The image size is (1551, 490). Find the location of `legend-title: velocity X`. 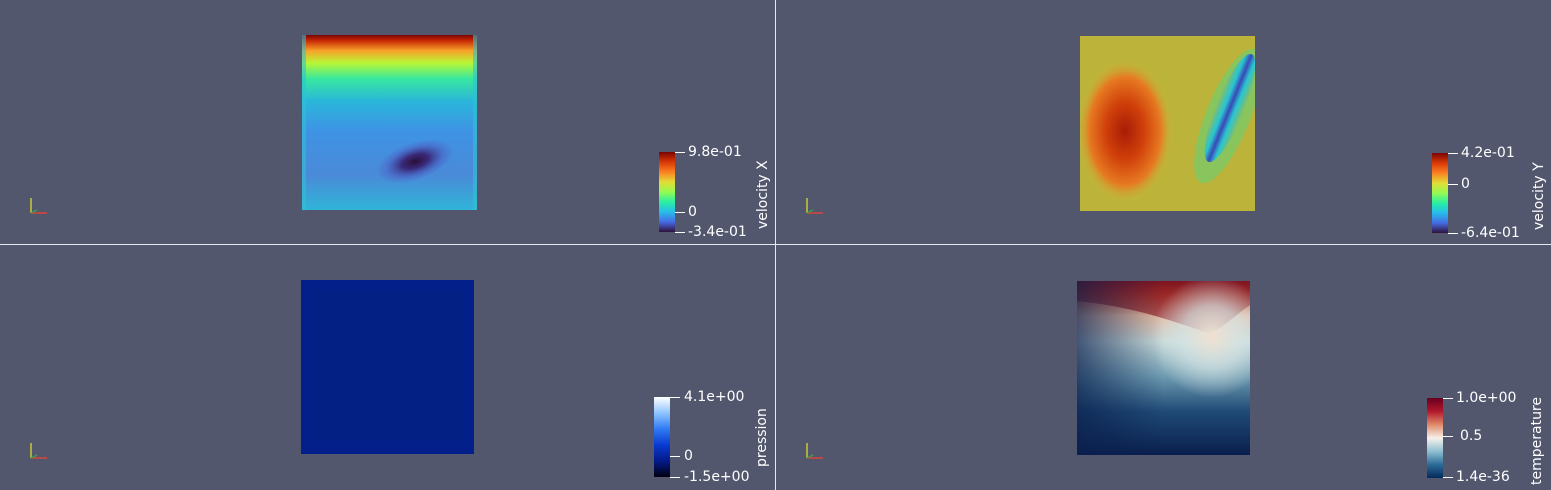

legend-title: velocity X is located at coordinates (763, 194).